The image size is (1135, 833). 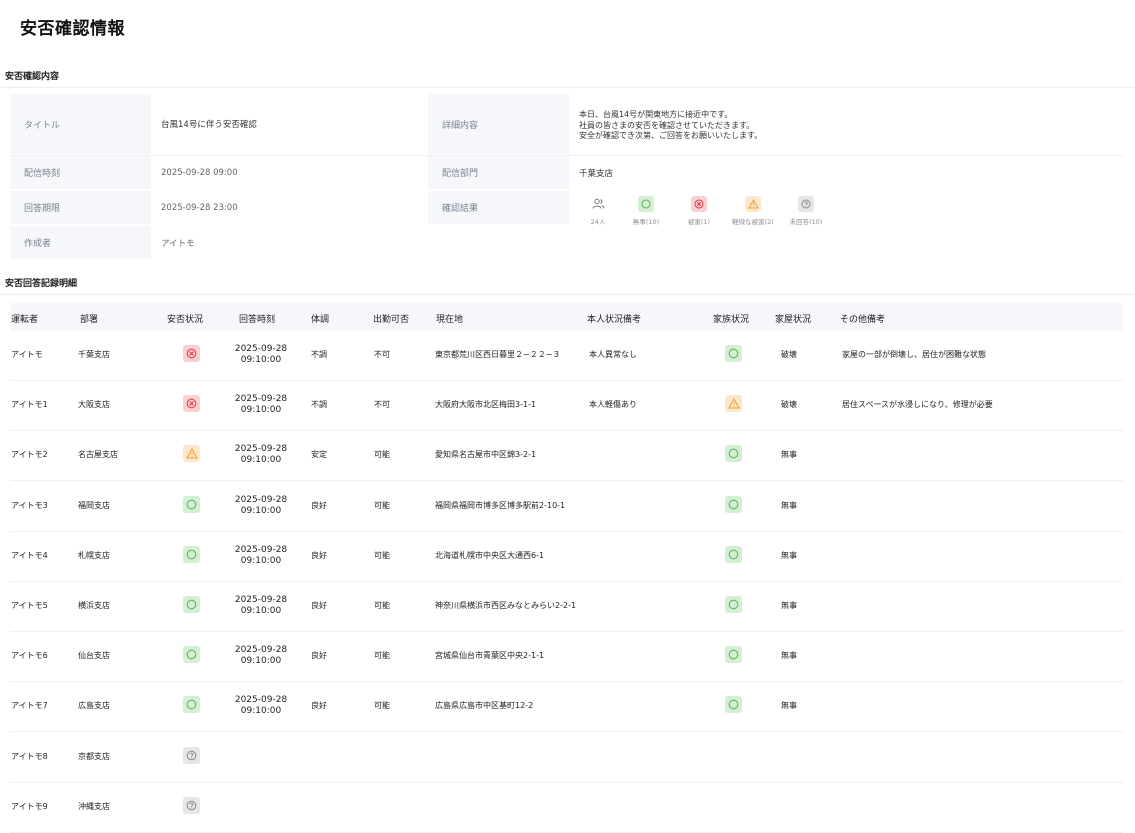 I want to click on location-cell: 大阪府大阪市北区梅田3-1-1, so click(x=486, y=405).